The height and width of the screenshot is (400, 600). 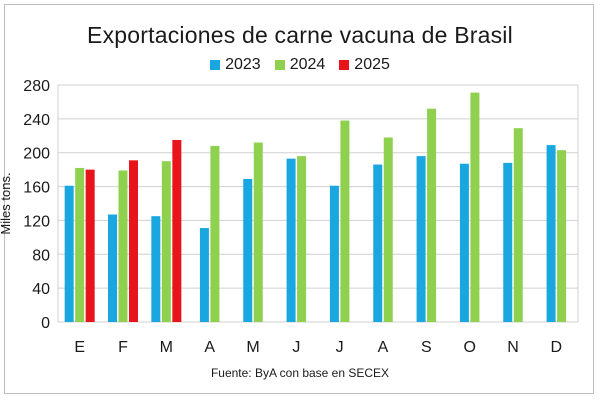 What do you see at coordinates (41, 289) in the screenshot?
I see `y-tick-label: 40` at bounding box center [41, 289].